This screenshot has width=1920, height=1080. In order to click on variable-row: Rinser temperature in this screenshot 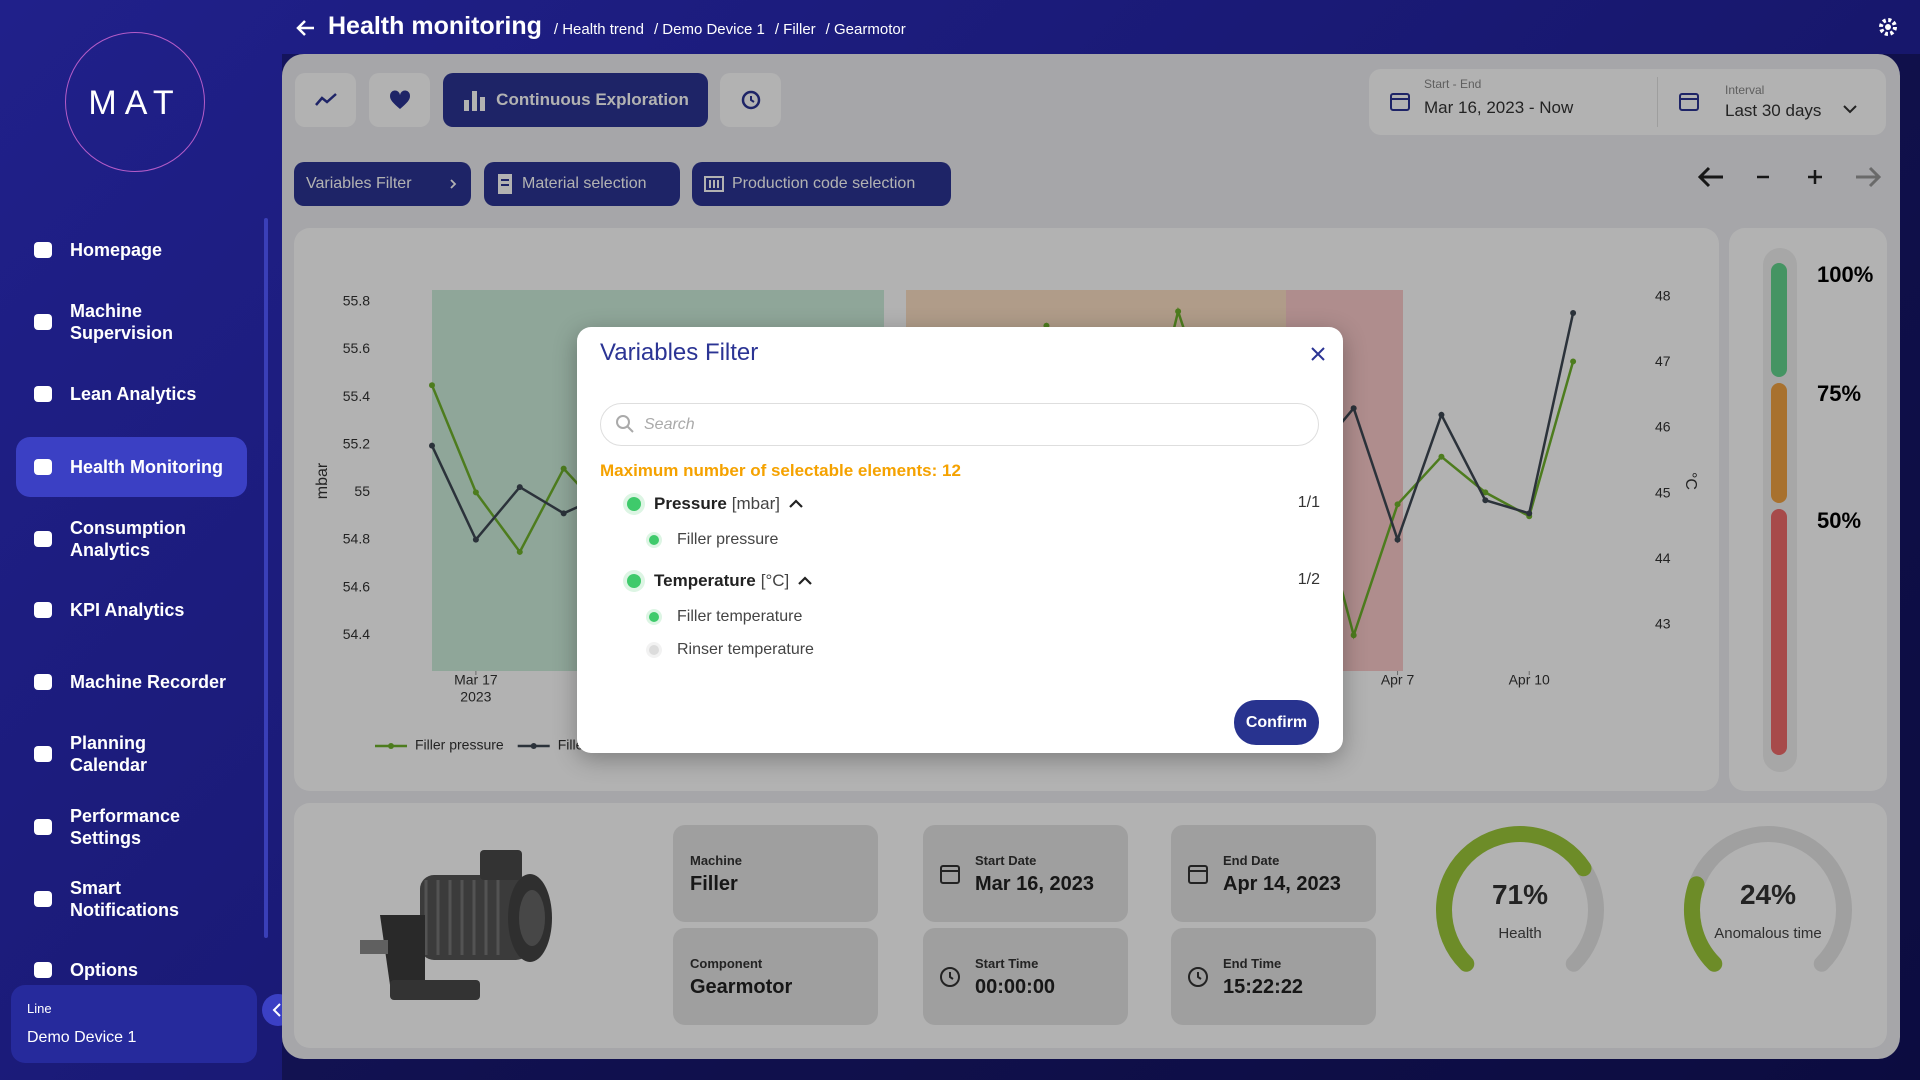, I will do `click(729, 650)`.